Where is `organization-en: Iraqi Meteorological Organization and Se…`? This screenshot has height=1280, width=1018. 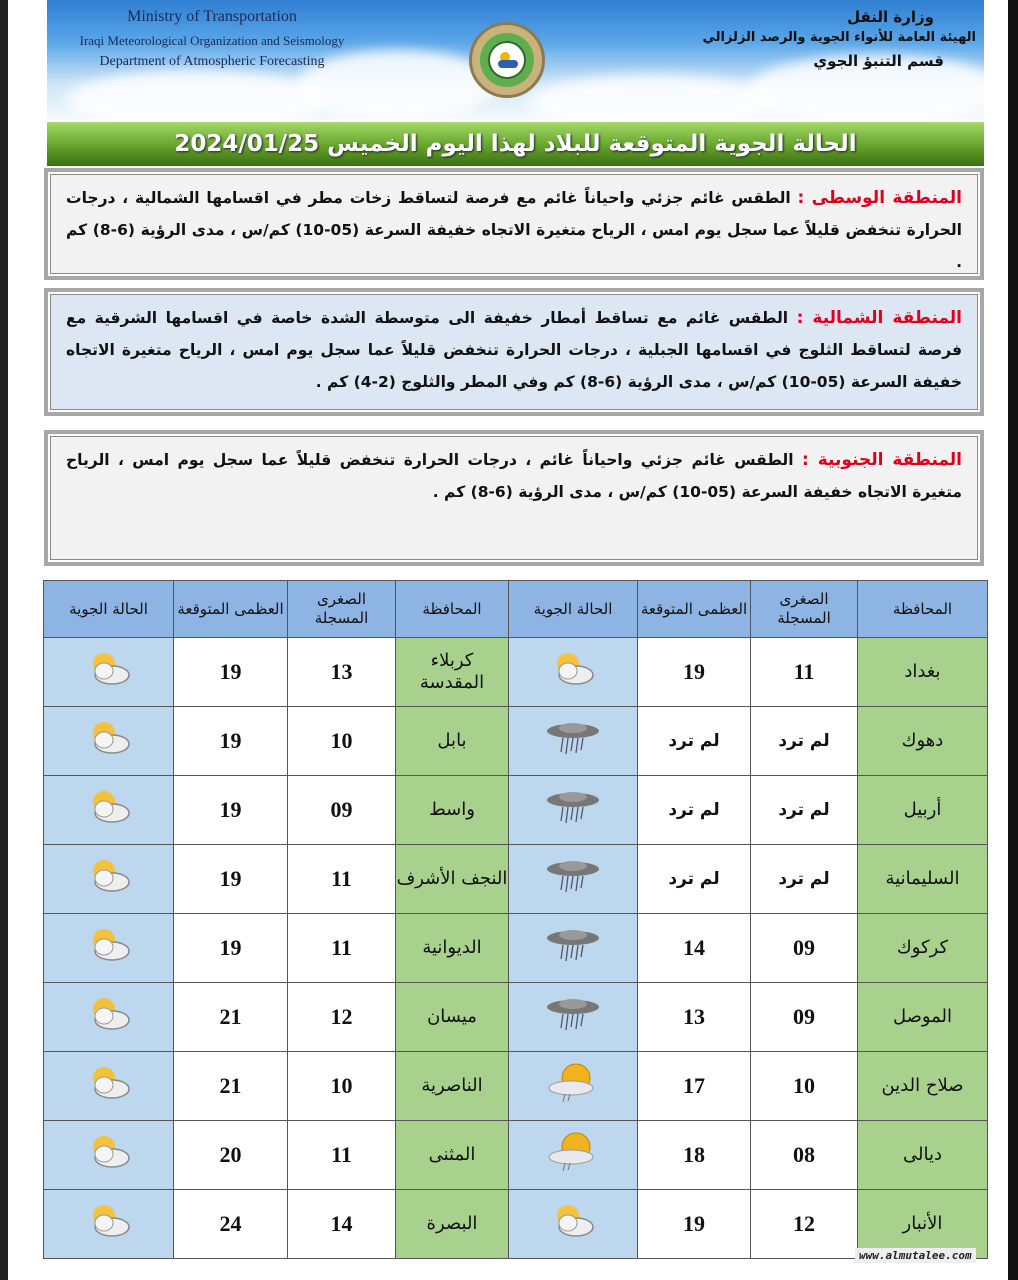 organization-en: Iraqi Meteorological Organization and Se… is located at coordinates (212, 40).